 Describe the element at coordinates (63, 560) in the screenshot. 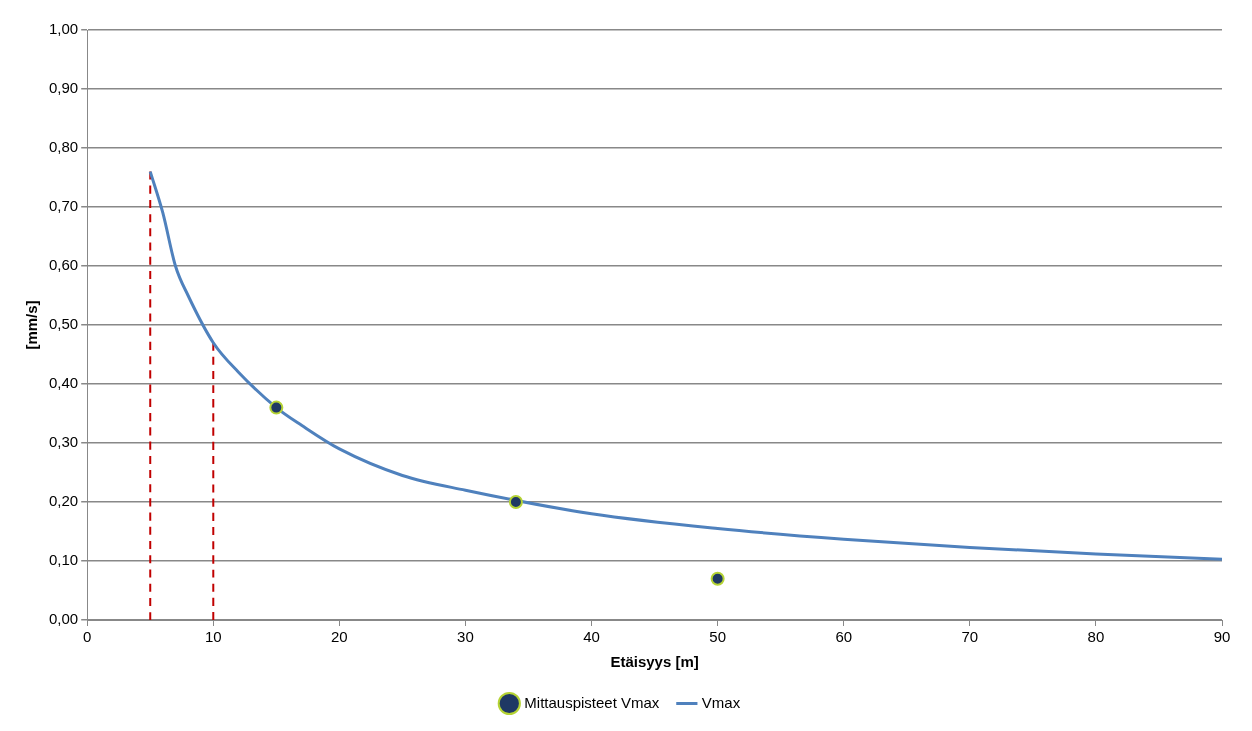

I see `y-tick-label: 0,10` at that location.